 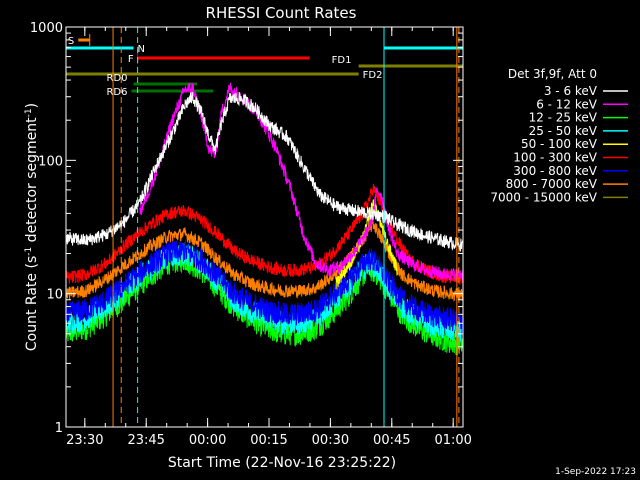 What do you see at coordinates (555, 158) in the screenshot?
I see `legend-label: 100 - 300 keV` at bounding box center [555, 158].